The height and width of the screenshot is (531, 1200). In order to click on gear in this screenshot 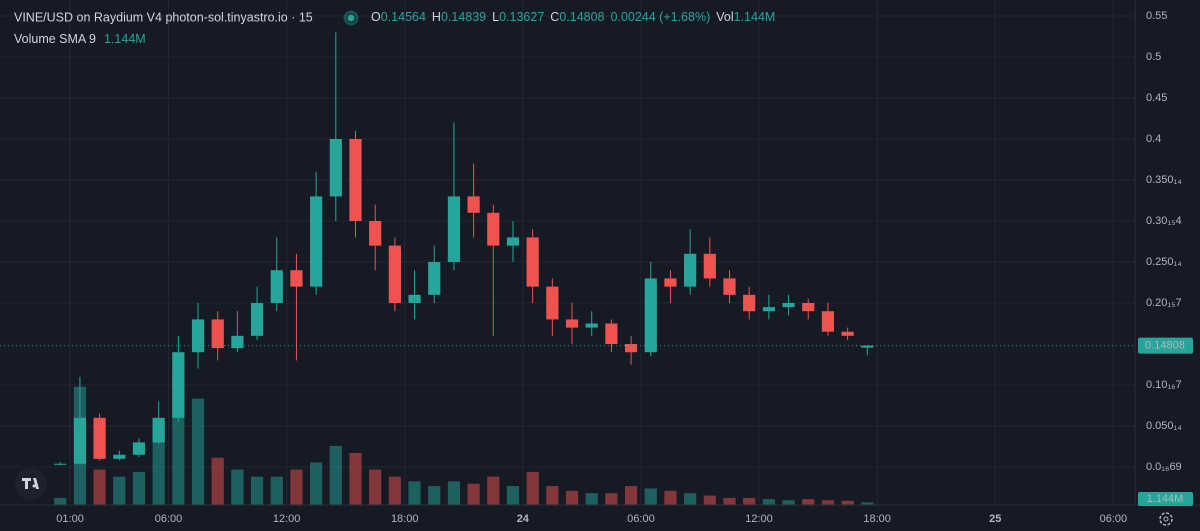, I will do `click(1166, 519)`.